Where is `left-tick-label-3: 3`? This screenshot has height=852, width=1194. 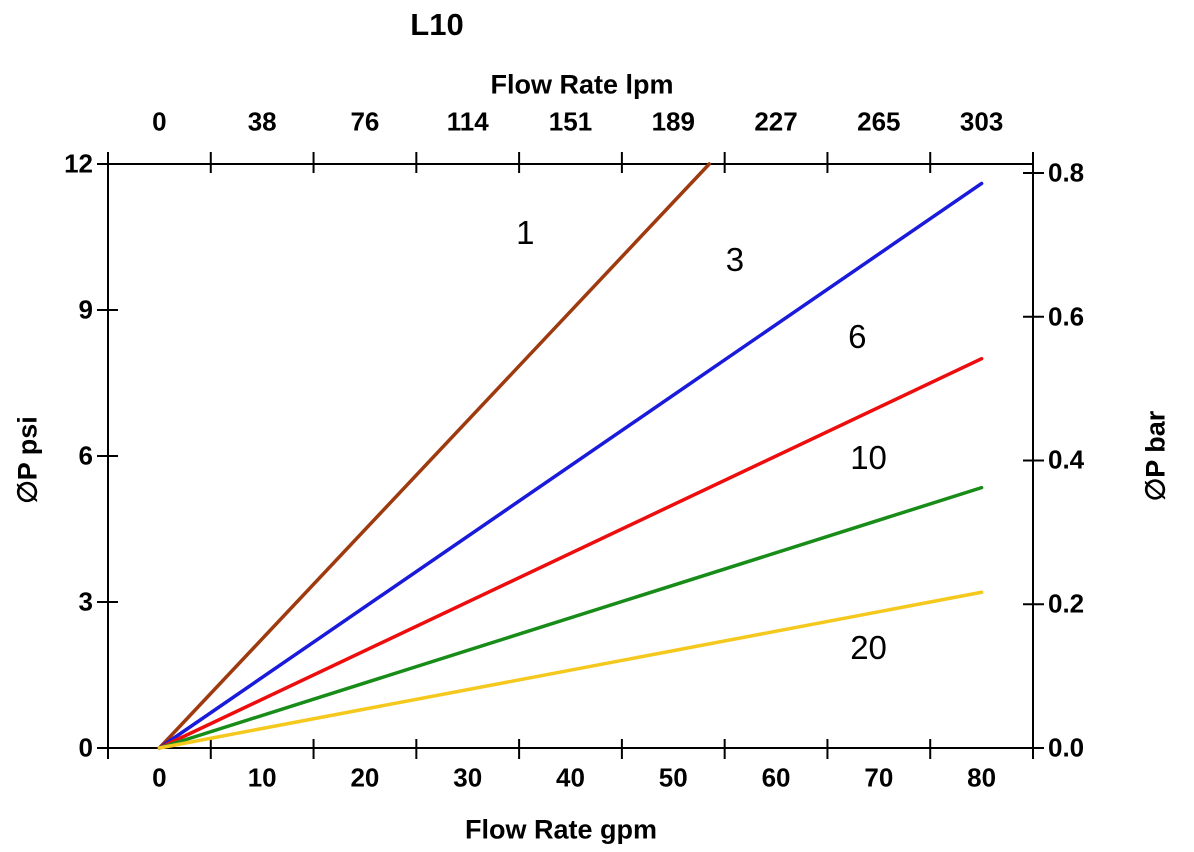 left-tick-label-3: 3 is located at coordinates (85, 601).